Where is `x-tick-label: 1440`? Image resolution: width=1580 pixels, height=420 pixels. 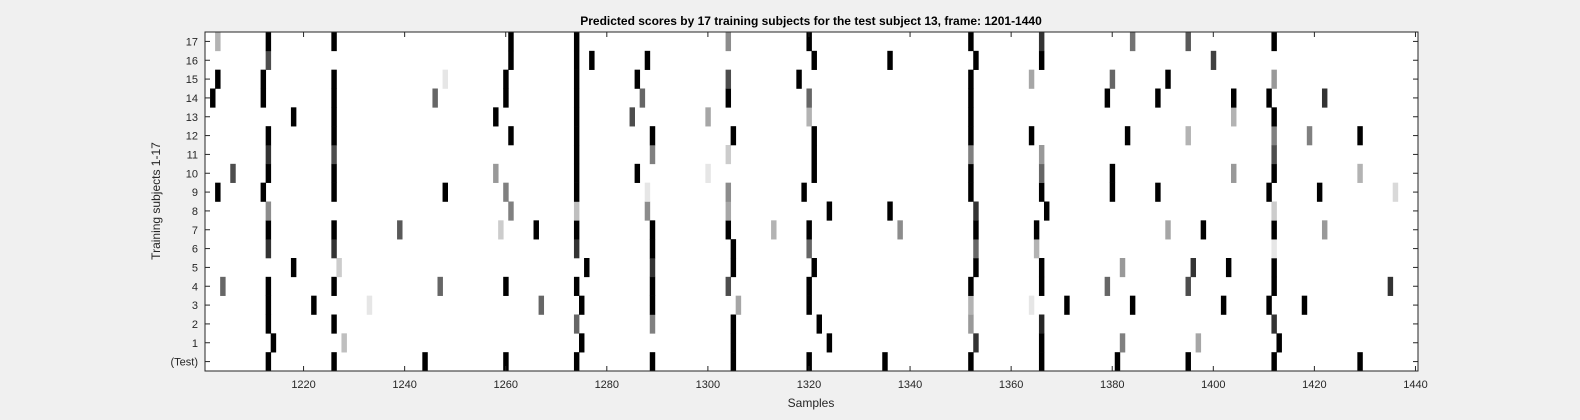
x-tick-label: 1440 is located at coordinates (1415, 385).